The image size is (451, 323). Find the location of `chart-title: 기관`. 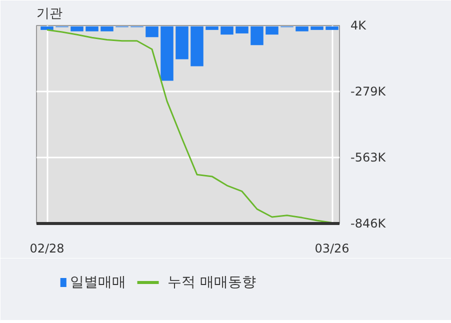

chart-title: 기관 is located at coordinates (49, 14).